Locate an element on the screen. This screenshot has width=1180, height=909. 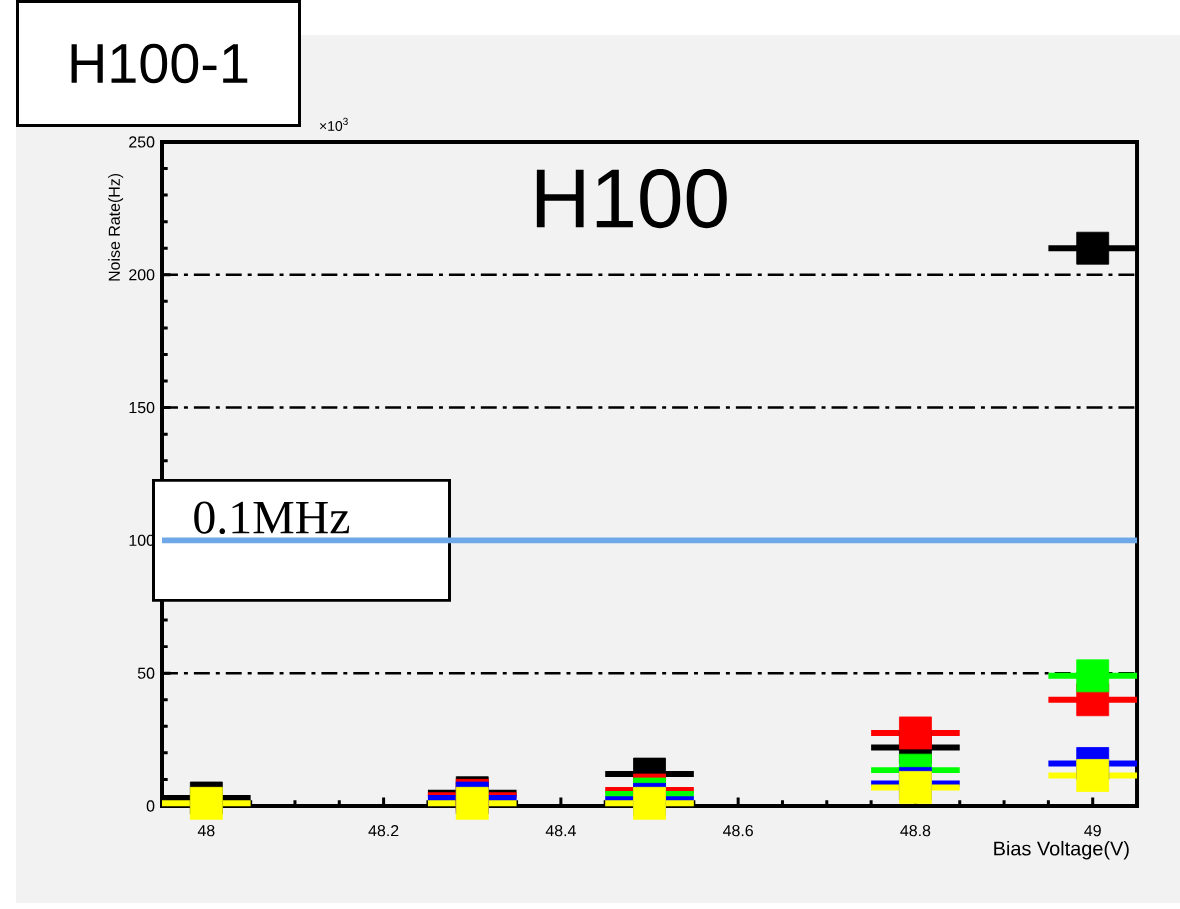
y-tick-label: 200 is located at coordinates (142, 275).